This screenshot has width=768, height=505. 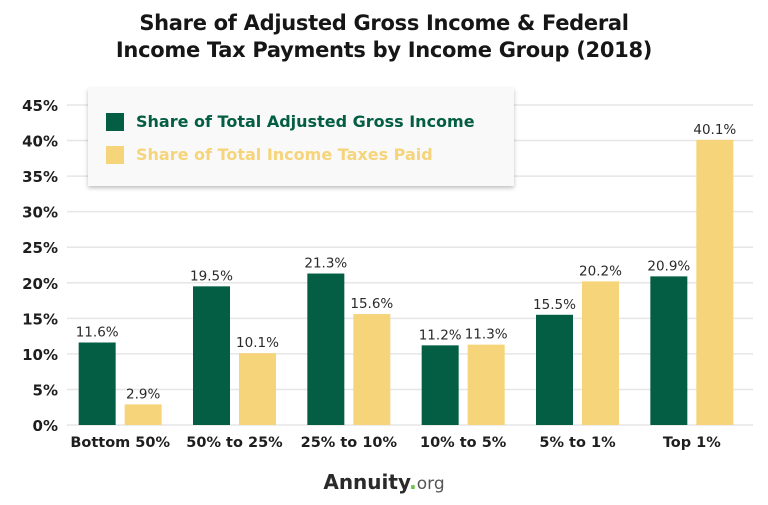 I want to click on y-tick-label: 15%, so click(x=40, y=319).